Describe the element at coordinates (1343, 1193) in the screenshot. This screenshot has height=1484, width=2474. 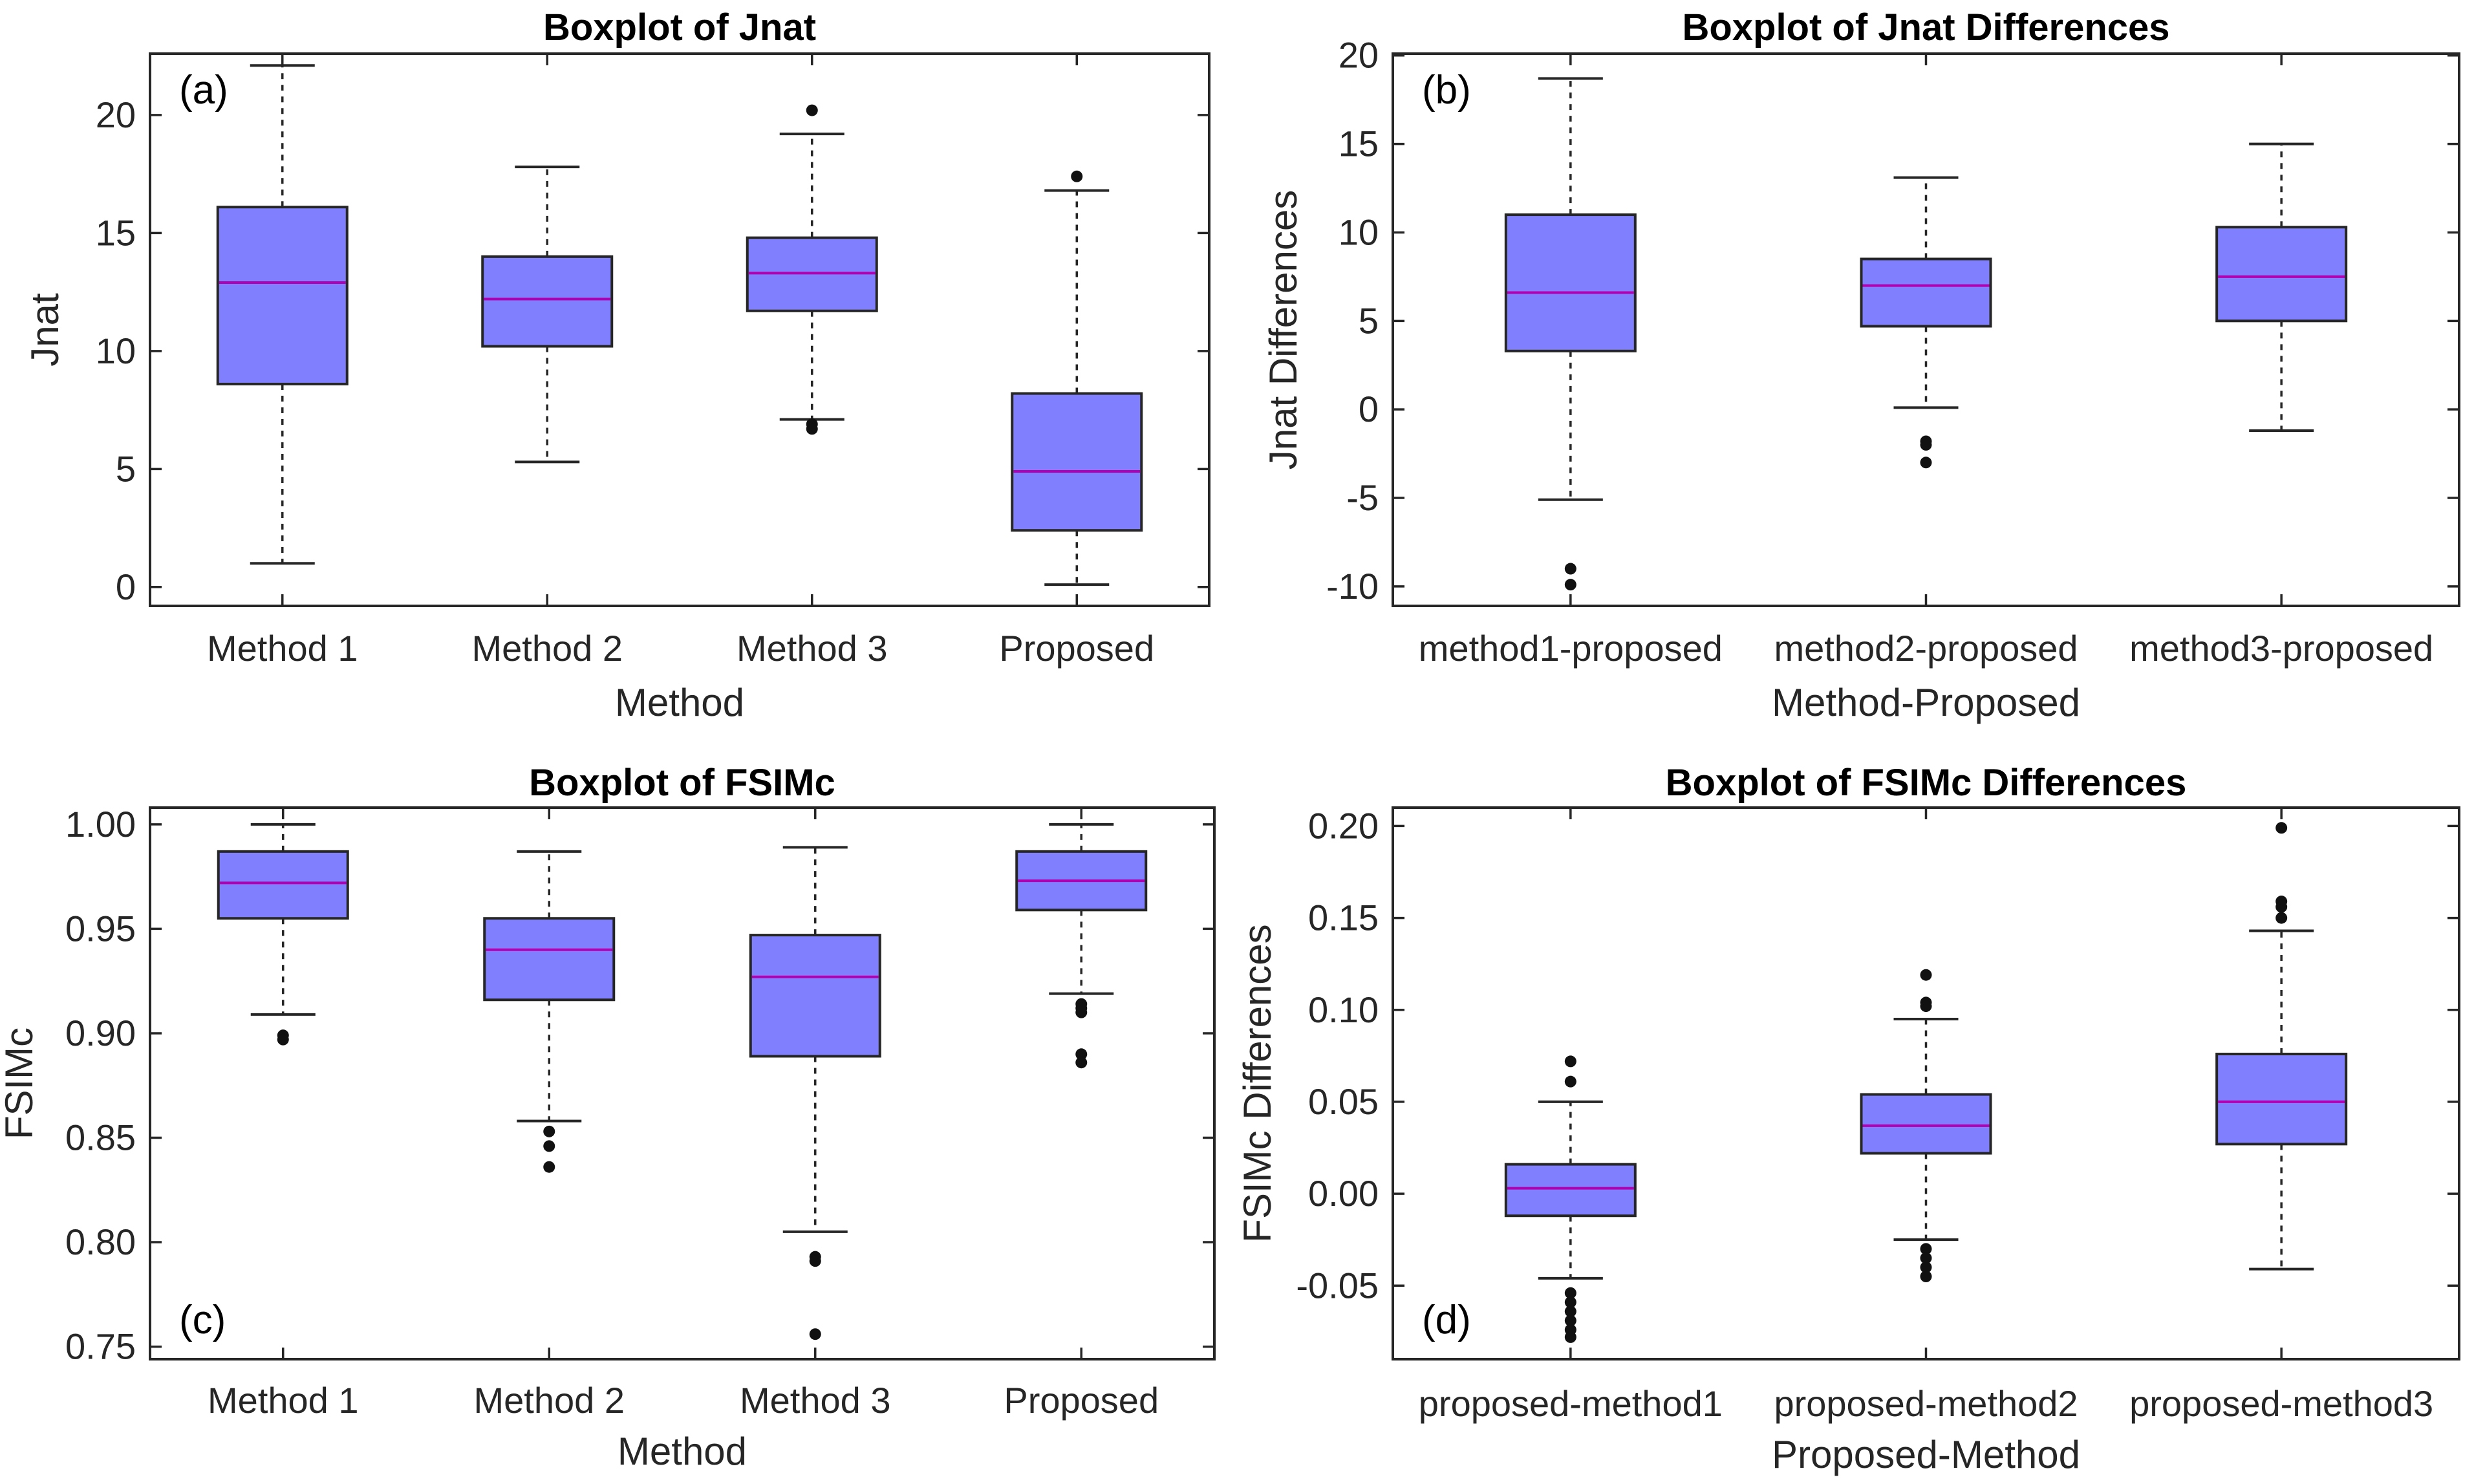
I see `y-tick-label: 0.00` at that location.